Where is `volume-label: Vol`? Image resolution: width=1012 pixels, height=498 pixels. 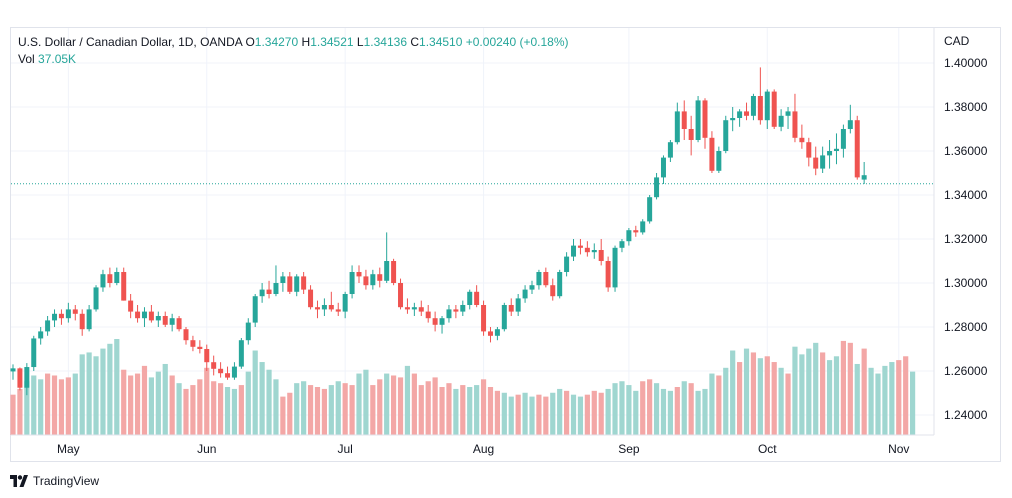 volume-label: Vol is located at coordinates (26, 59).